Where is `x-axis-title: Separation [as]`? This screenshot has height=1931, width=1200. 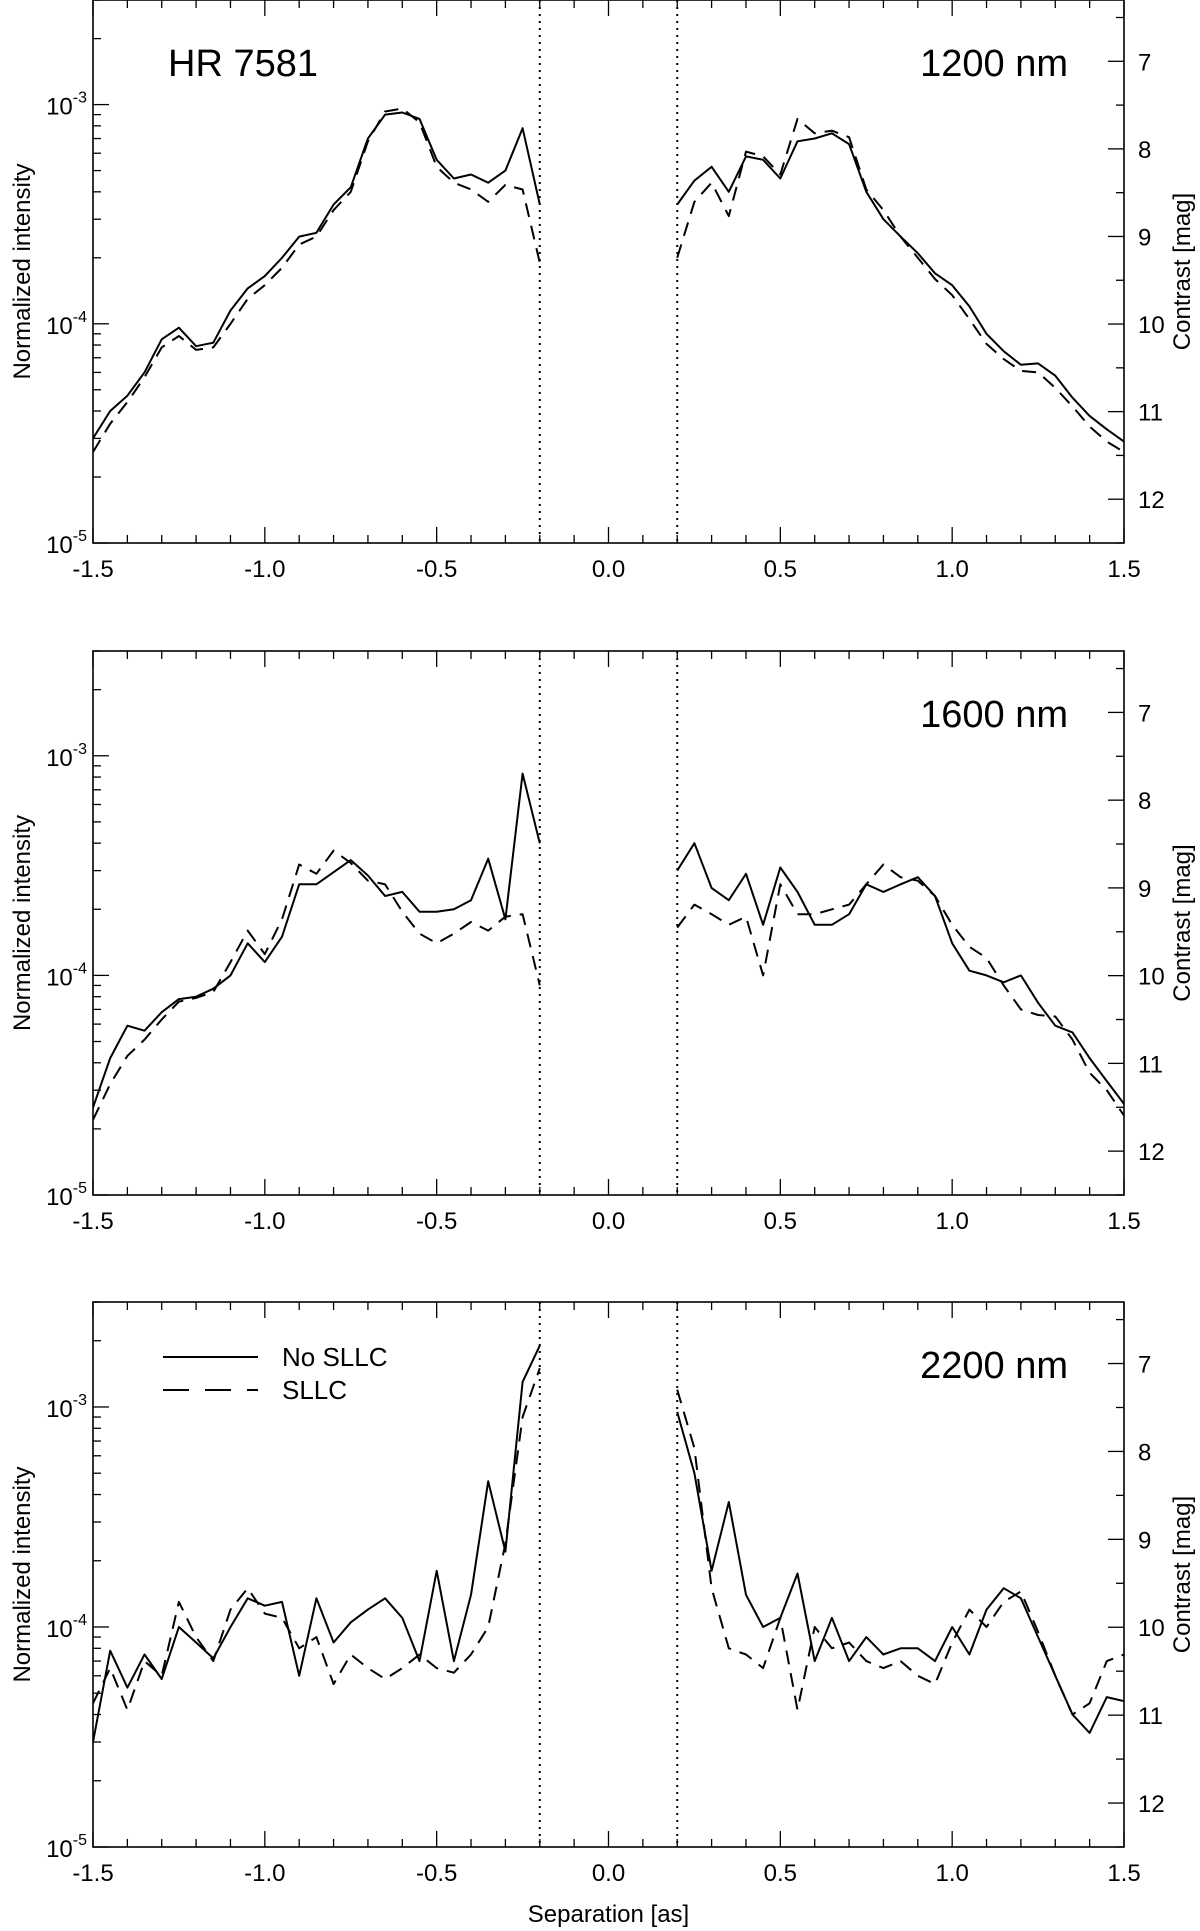 x-axis-title: Separation [as] is located at coordinates (608, 1914).